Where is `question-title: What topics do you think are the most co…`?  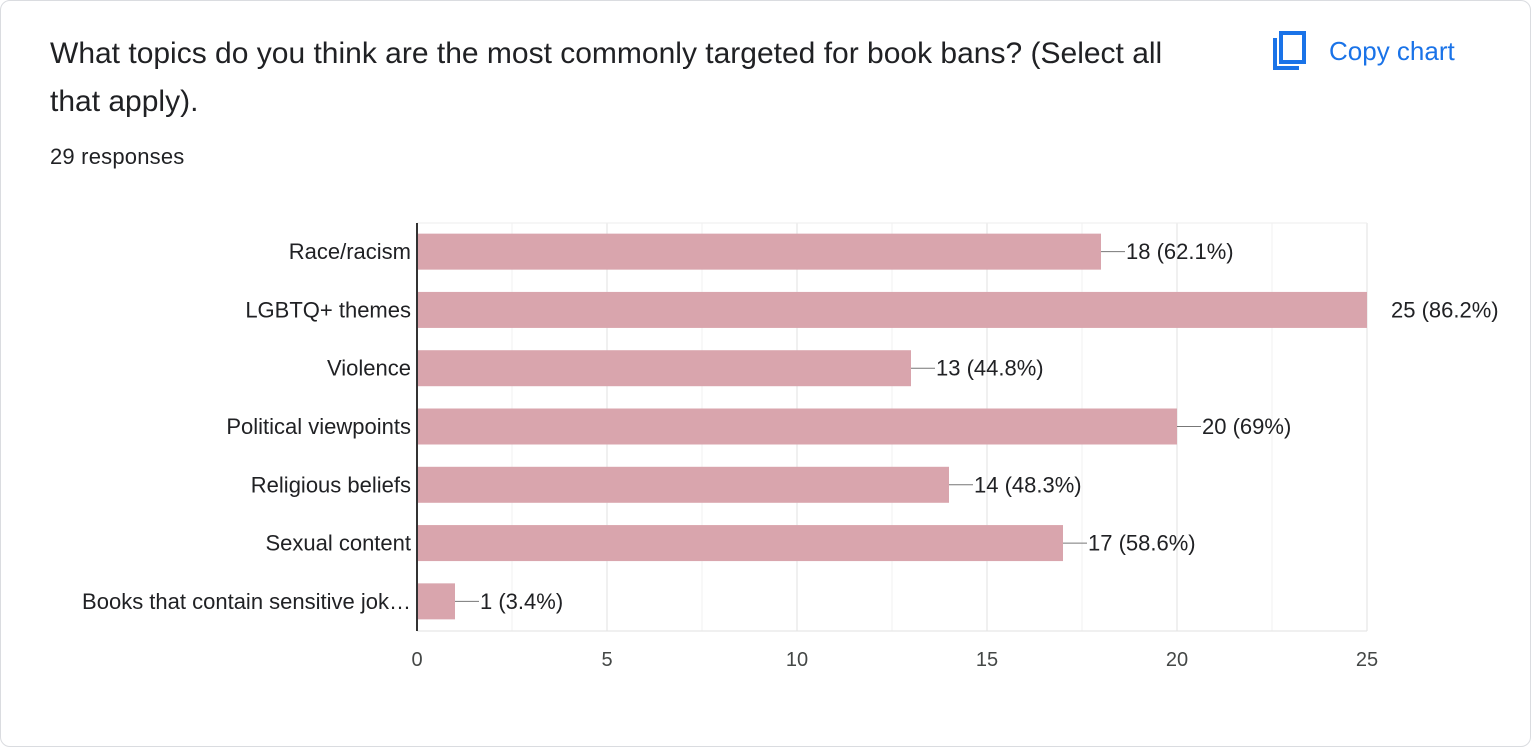
question-title: What topics do you think are the most co… is located at coordinates (606, 77).